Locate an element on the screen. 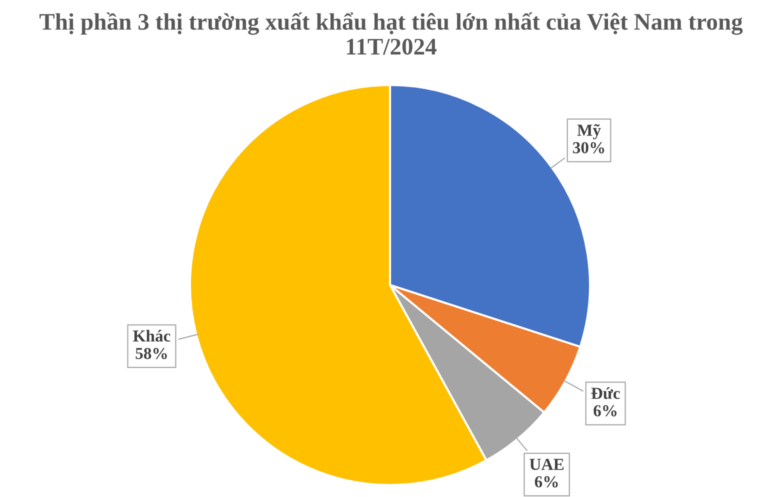 The image size is (782, 497). chart-title: Thị phần 3 thị trường xuất khẩu hạt tiêu lớn nhất của Việt Nam trong 11T/2024 is located at coordinates (391, 33).